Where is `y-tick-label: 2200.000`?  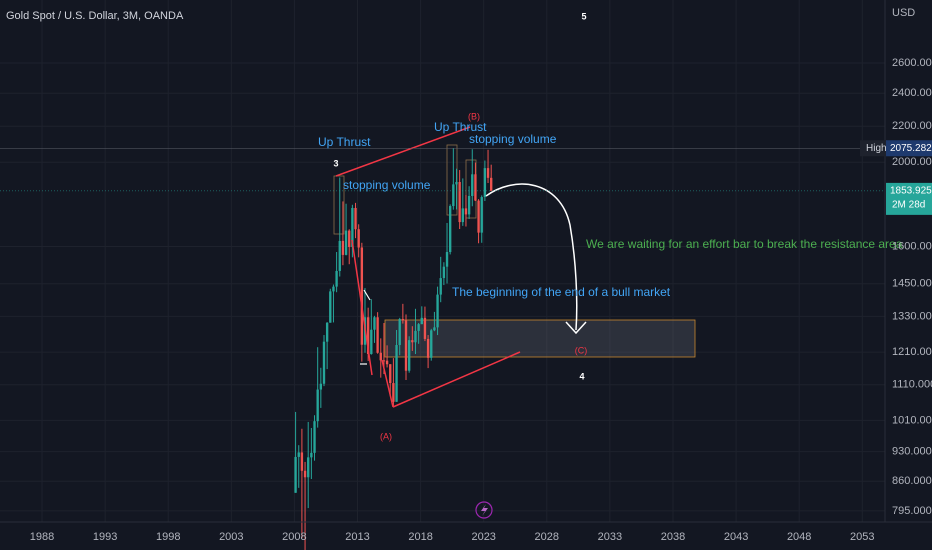 y-tick-label: 2200.000 is located at coordinates (912, 126).